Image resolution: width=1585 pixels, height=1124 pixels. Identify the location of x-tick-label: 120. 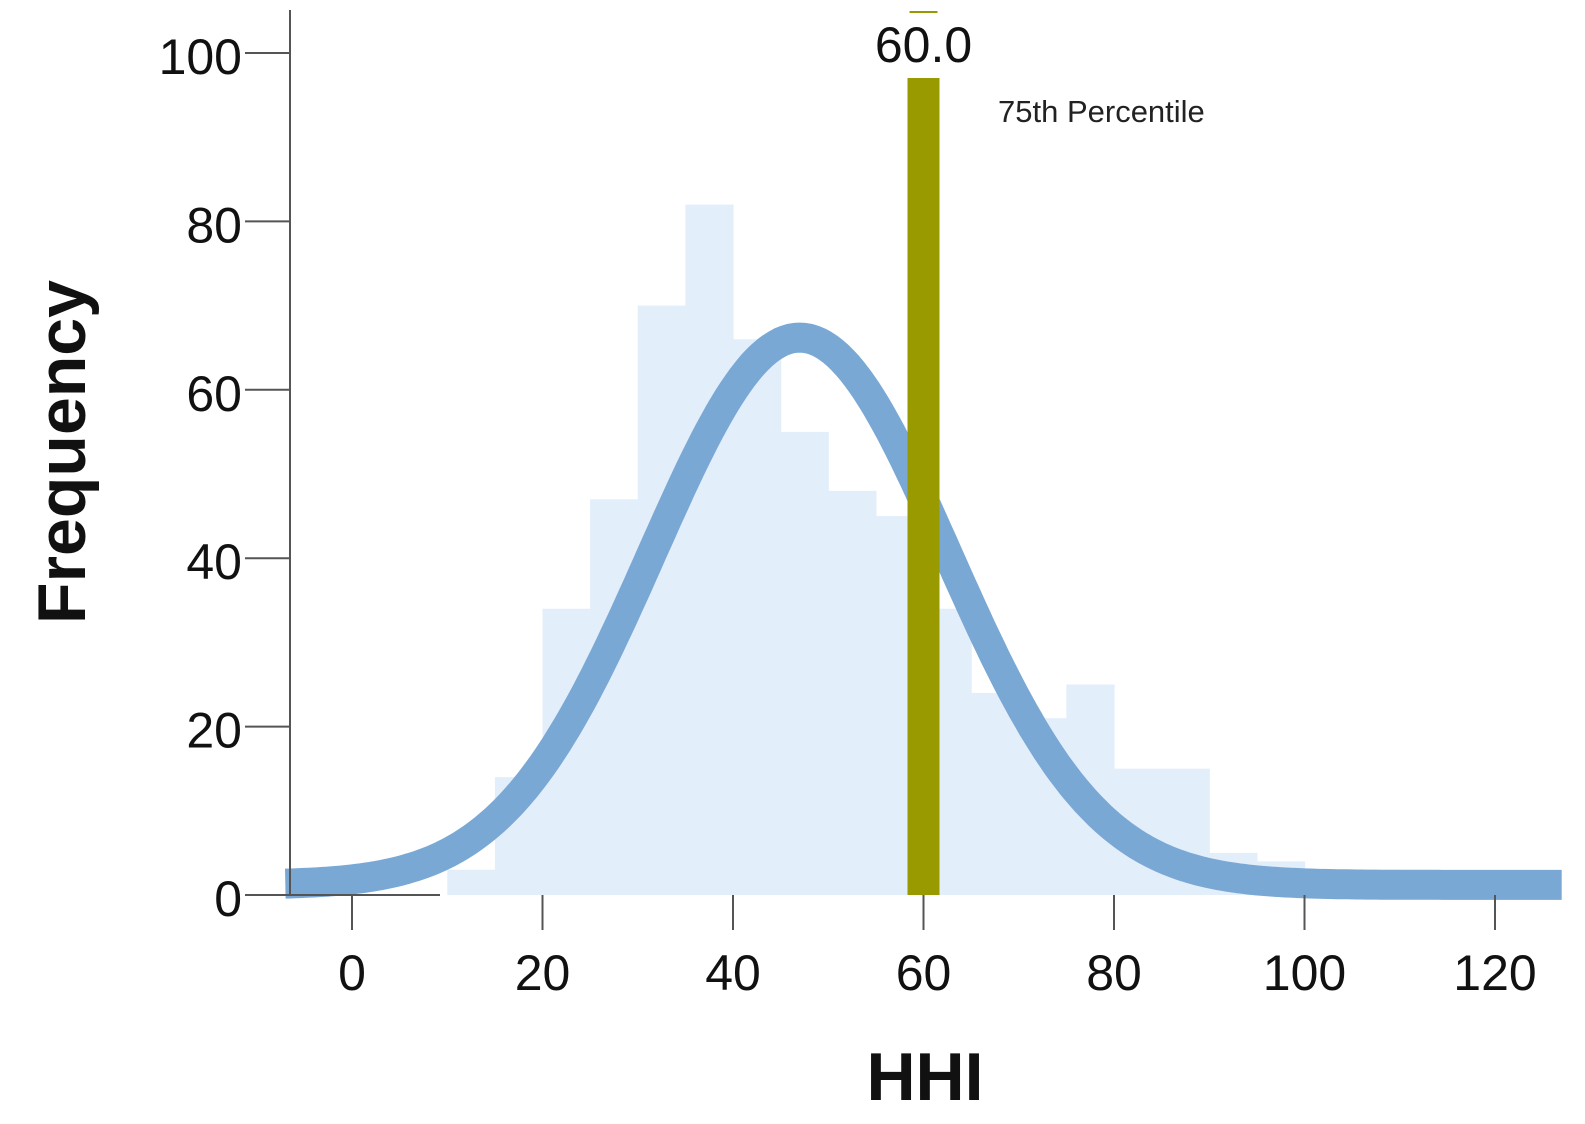
(1494, 973).